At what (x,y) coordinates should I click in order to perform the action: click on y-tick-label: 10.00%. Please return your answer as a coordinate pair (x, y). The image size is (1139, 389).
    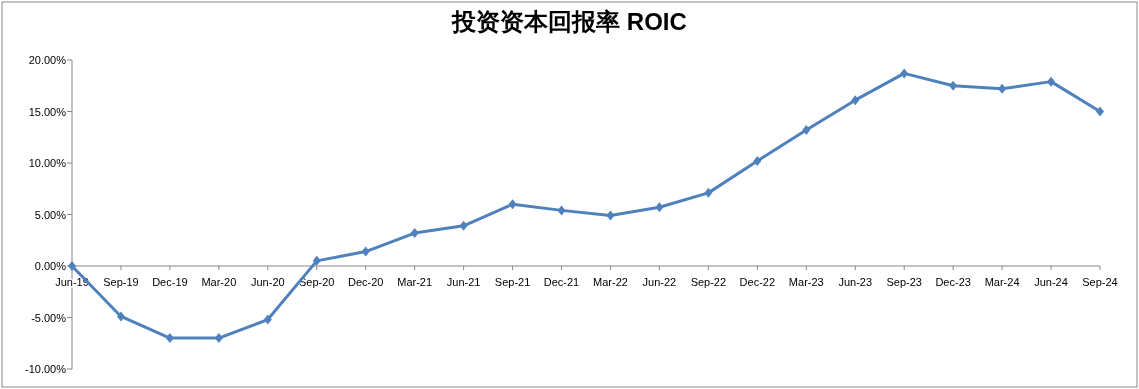
    Looking at the image, I should click on (47, 163).